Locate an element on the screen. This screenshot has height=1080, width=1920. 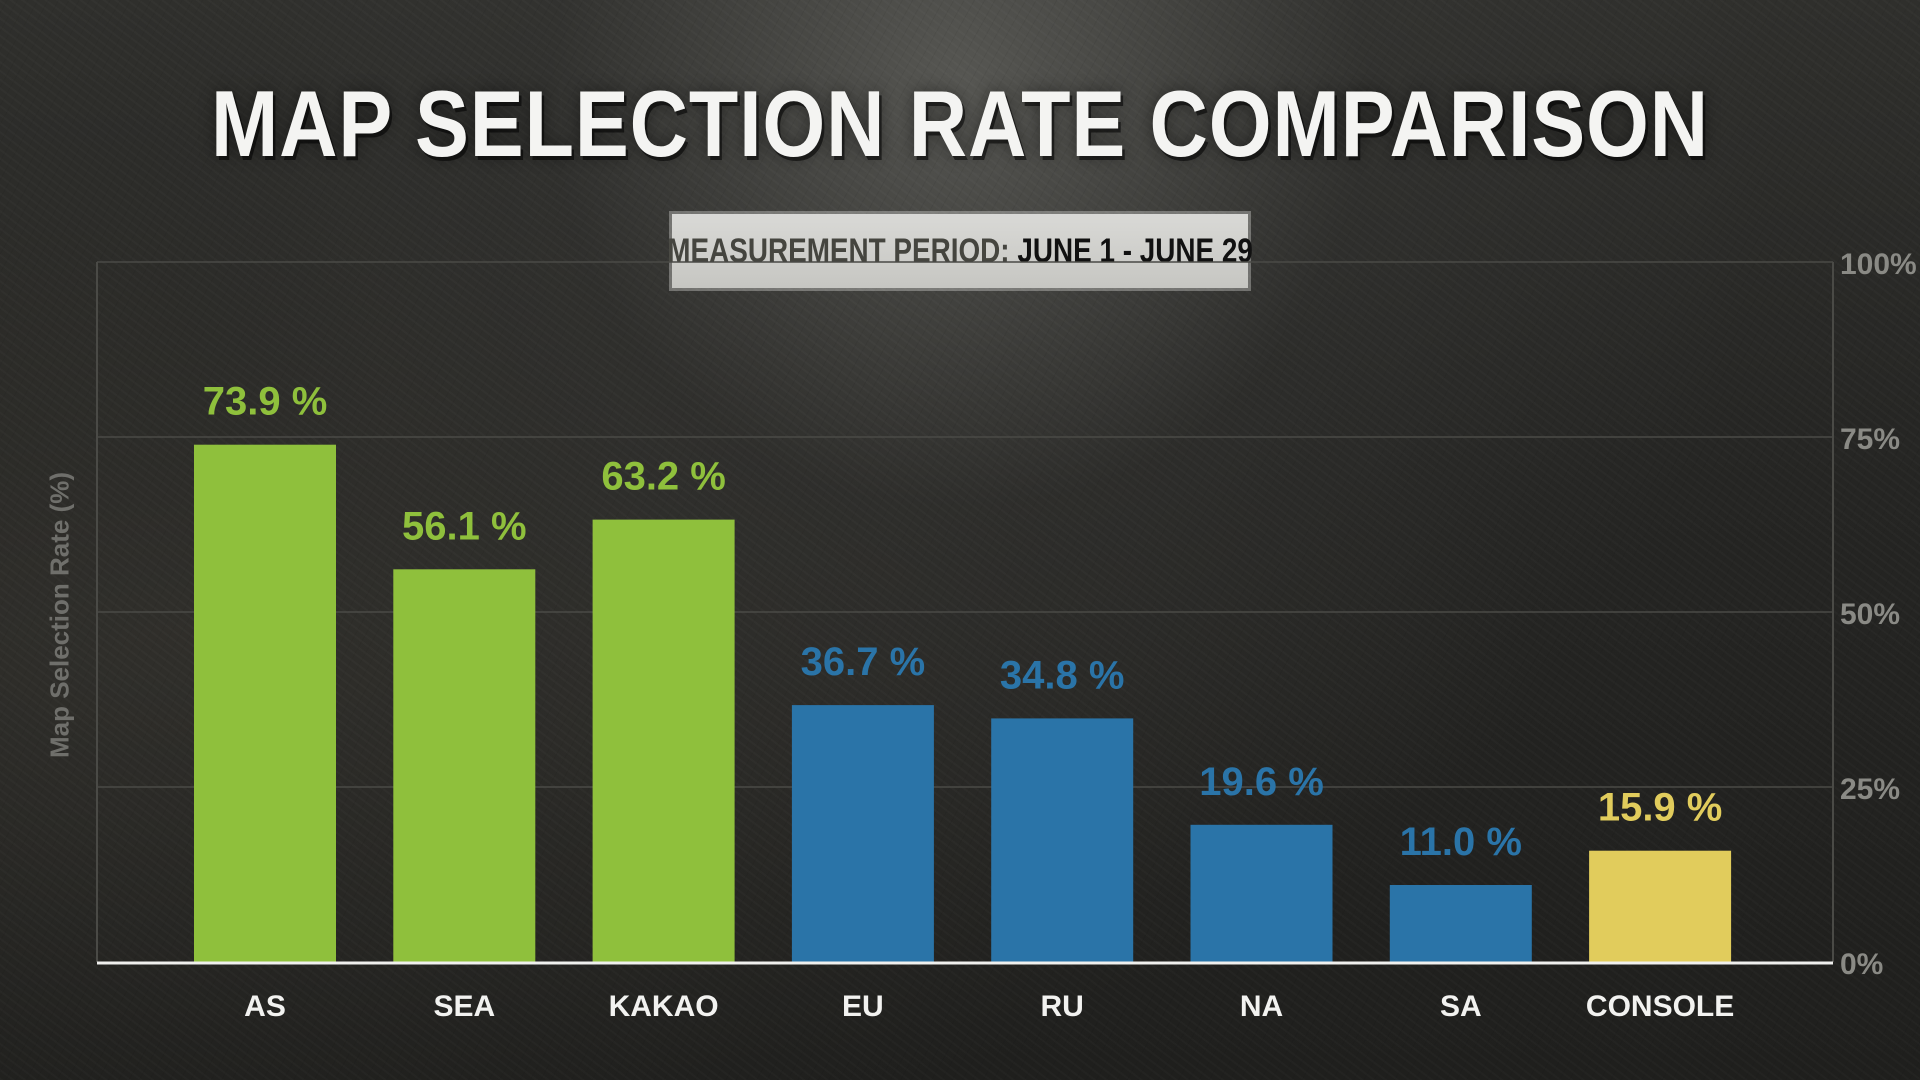
category-label: KAKAO is located at coordinates (664, 1006).